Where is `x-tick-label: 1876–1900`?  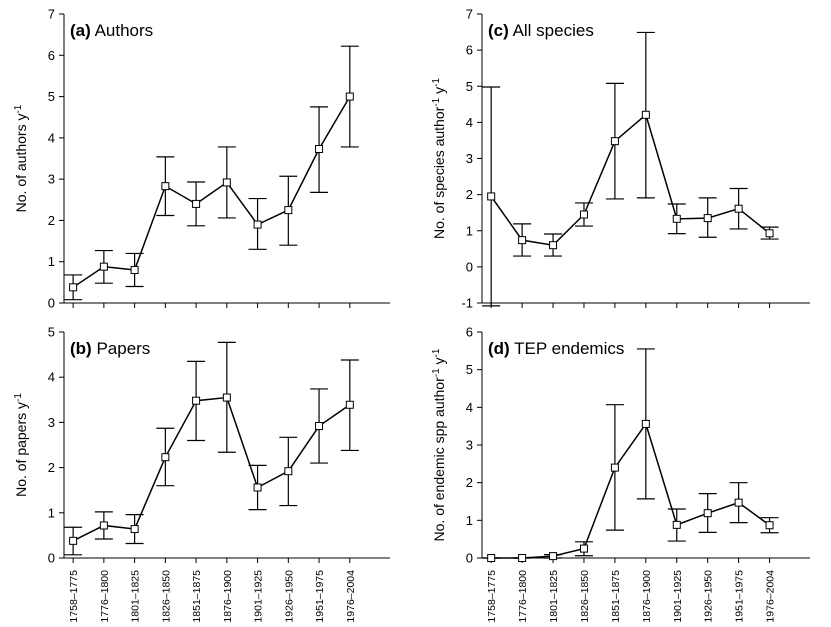 x-tick-label: 1876–1900 is located at coordinates (647, 596).